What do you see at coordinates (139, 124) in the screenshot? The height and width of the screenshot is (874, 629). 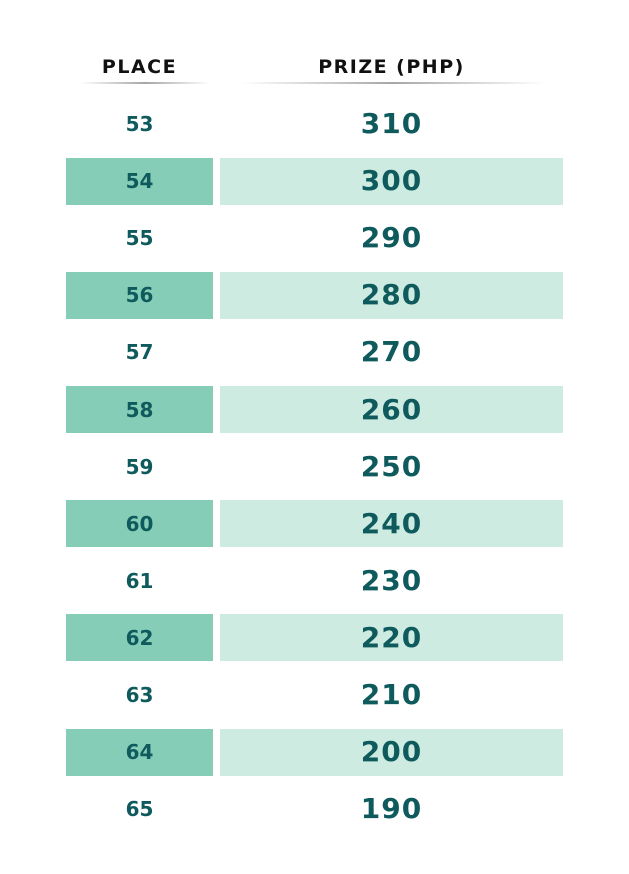 I see `place-cell: 53` at bounding box center [139, 124].